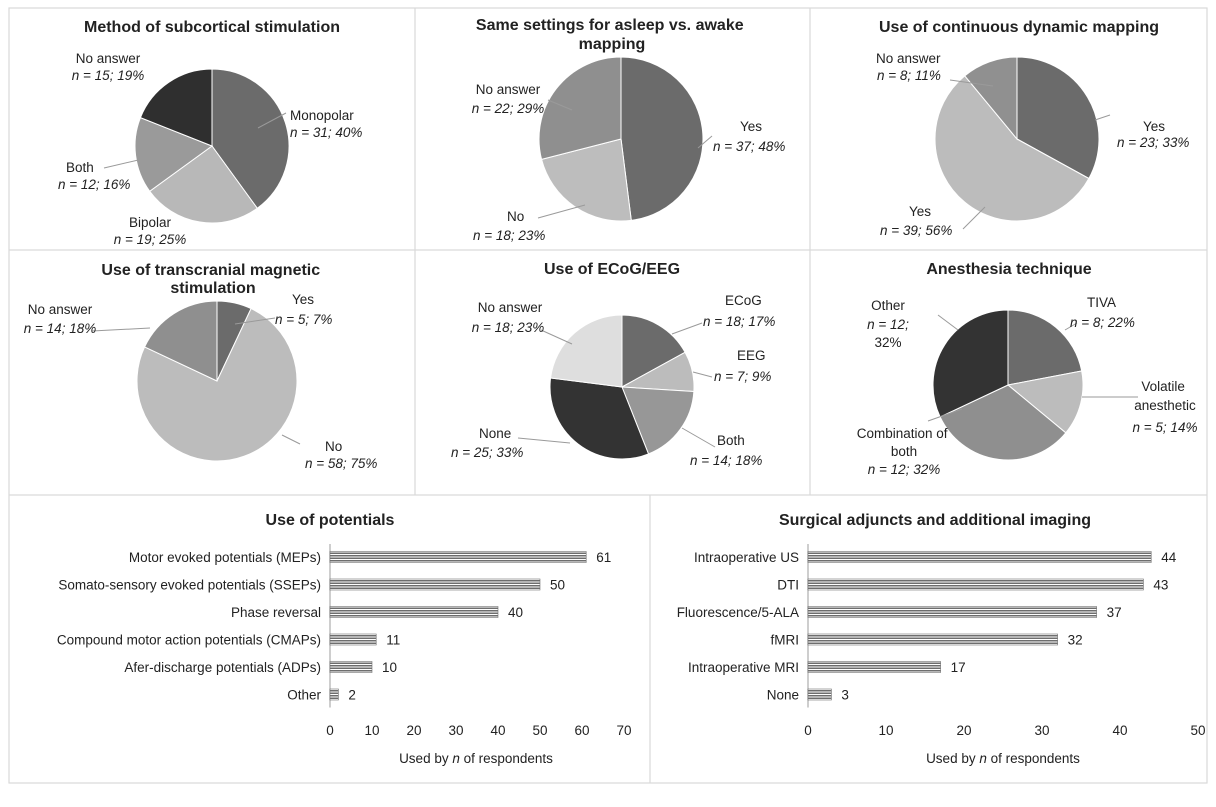 This screenshot has height=807, width=1216. I want to click on slice-label-ecog: ECoG, so click(743, 300).